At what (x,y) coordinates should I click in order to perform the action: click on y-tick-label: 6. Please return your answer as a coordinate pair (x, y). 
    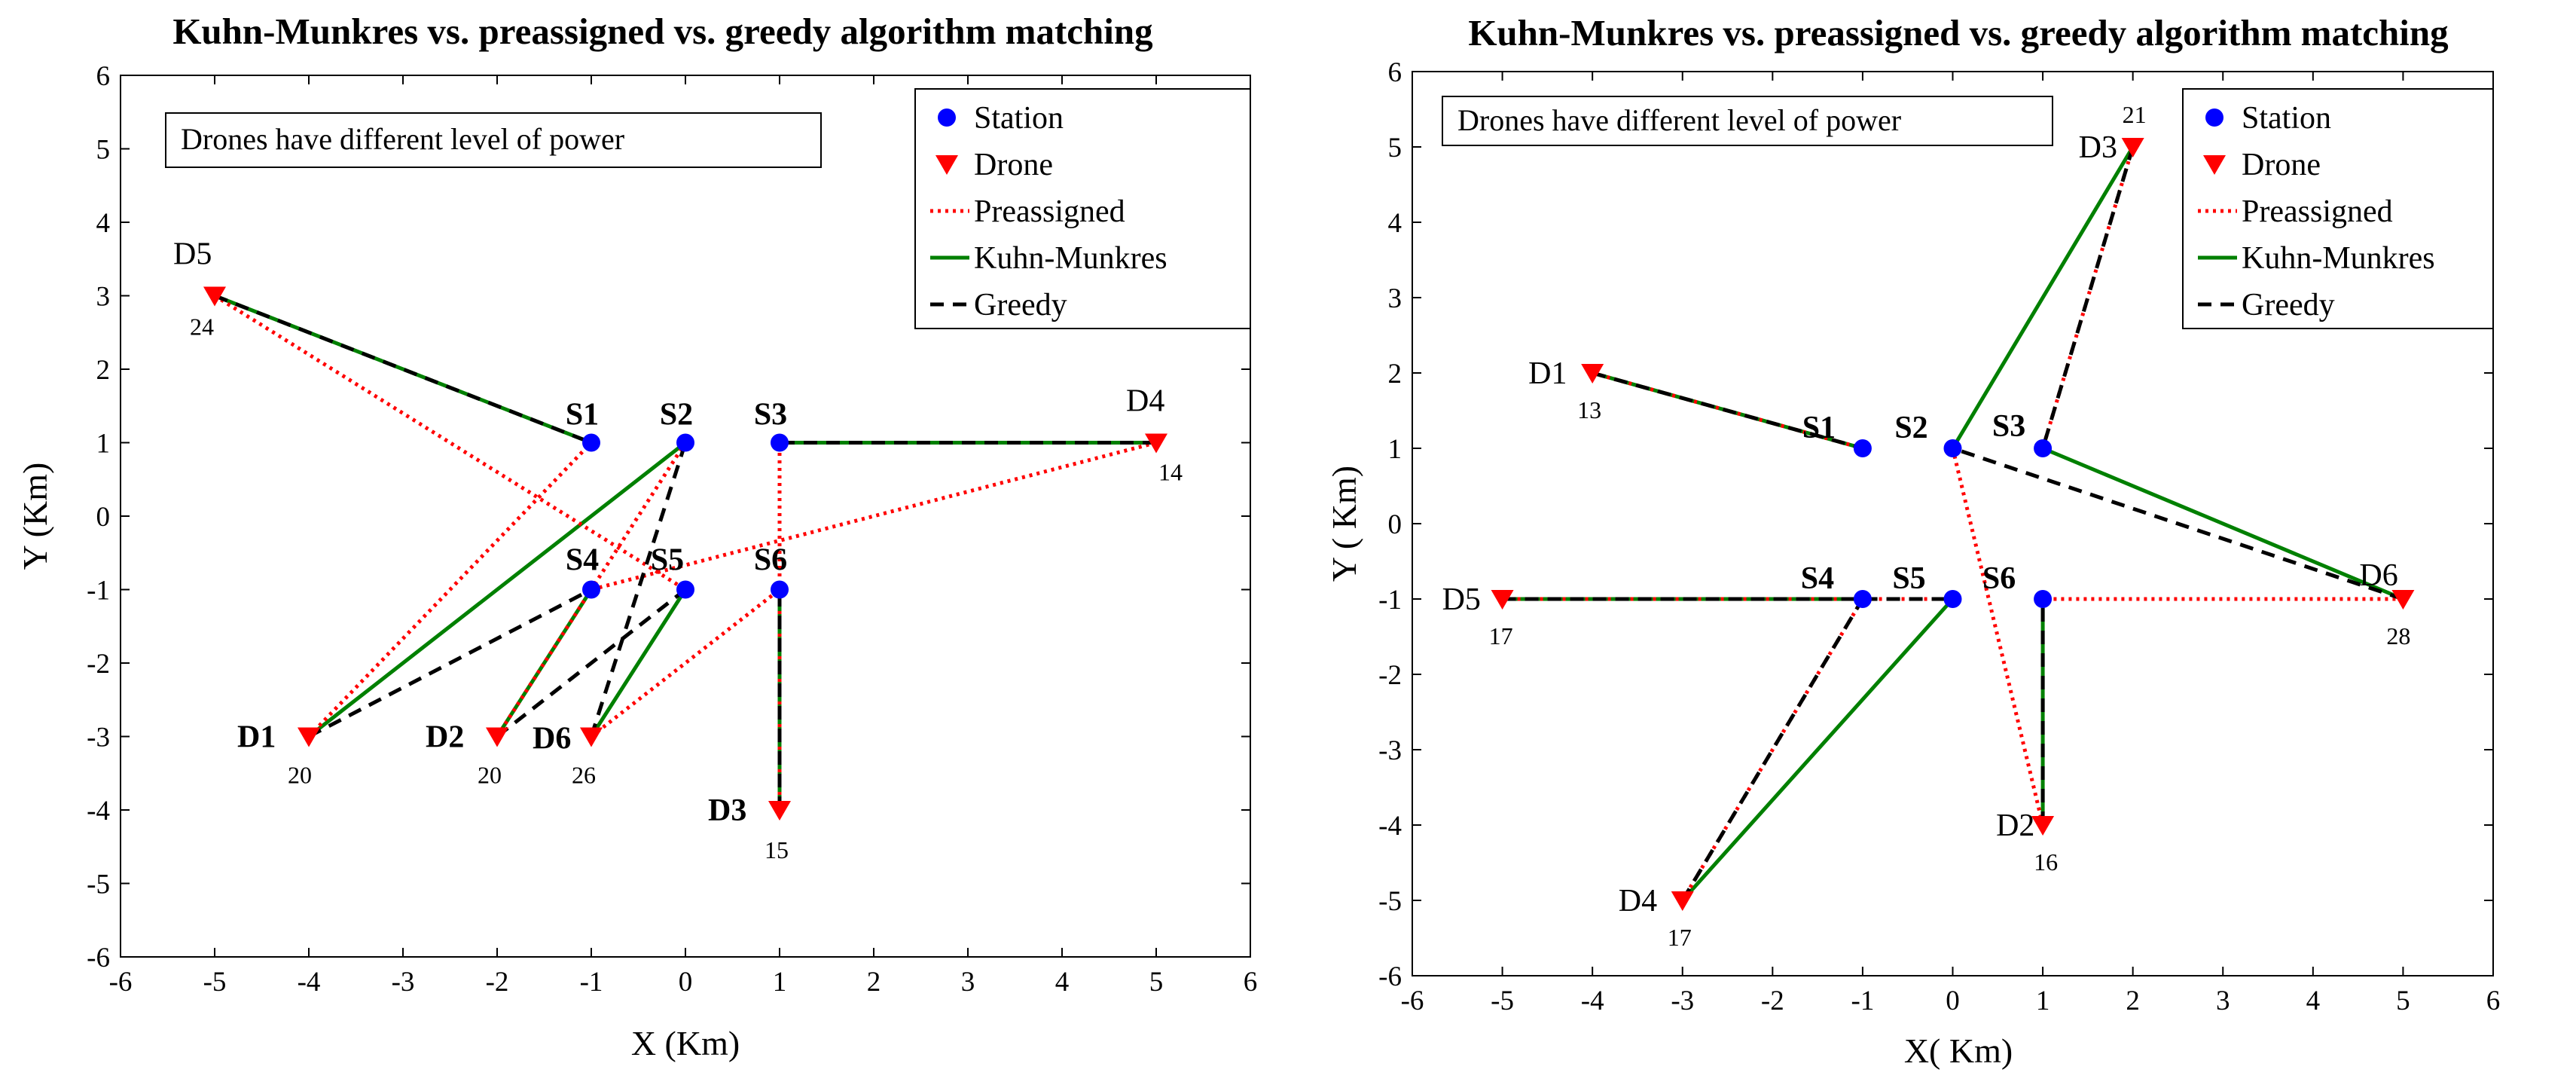
    Looking at the image, I should click on (1395, 72).